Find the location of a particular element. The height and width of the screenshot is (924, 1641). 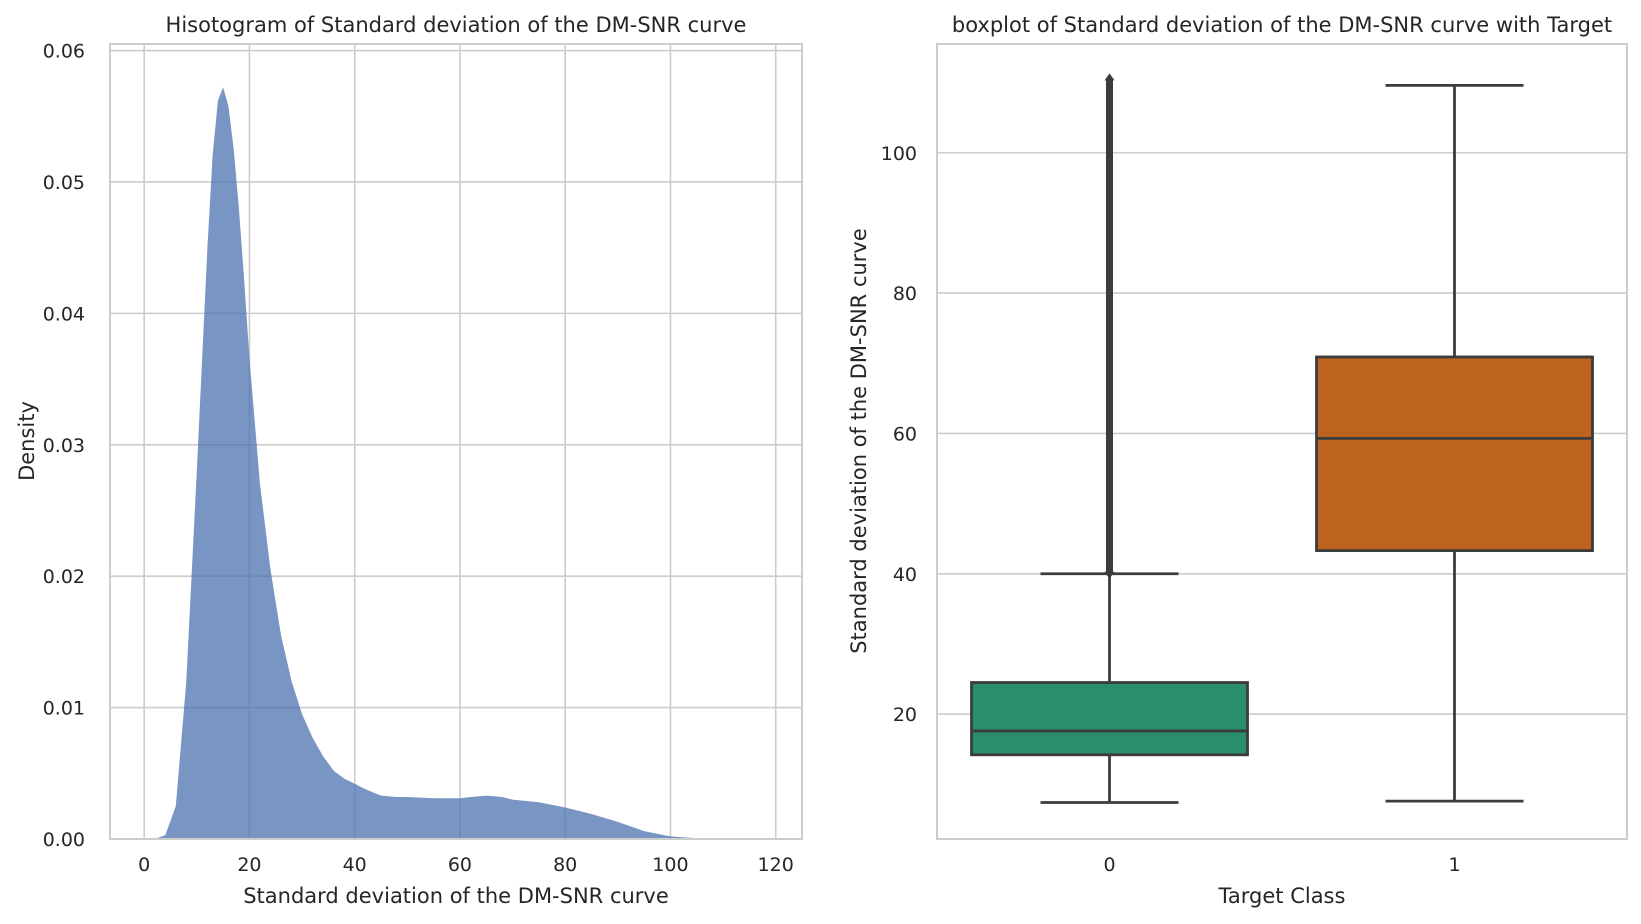

y-tick-label: 40 is located at coordinates (905, 575).